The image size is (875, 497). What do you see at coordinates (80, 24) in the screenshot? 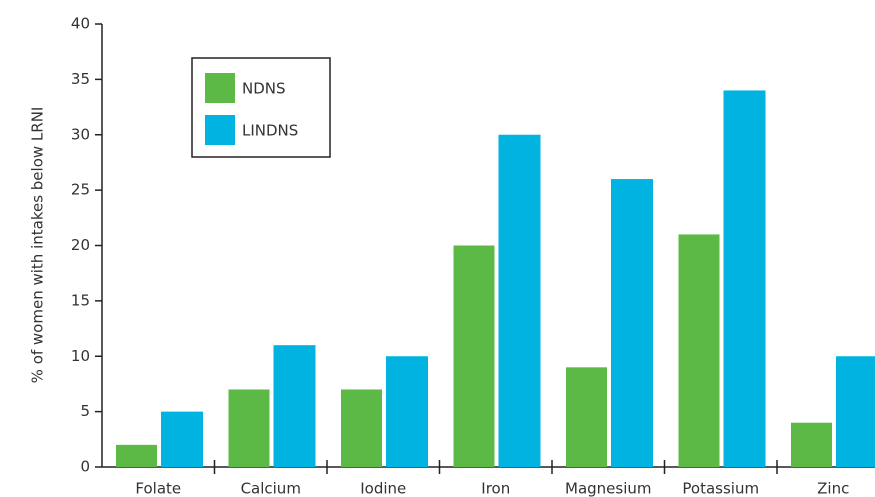
I see `y-tick-label: 40` at bounding box center [80, 24].